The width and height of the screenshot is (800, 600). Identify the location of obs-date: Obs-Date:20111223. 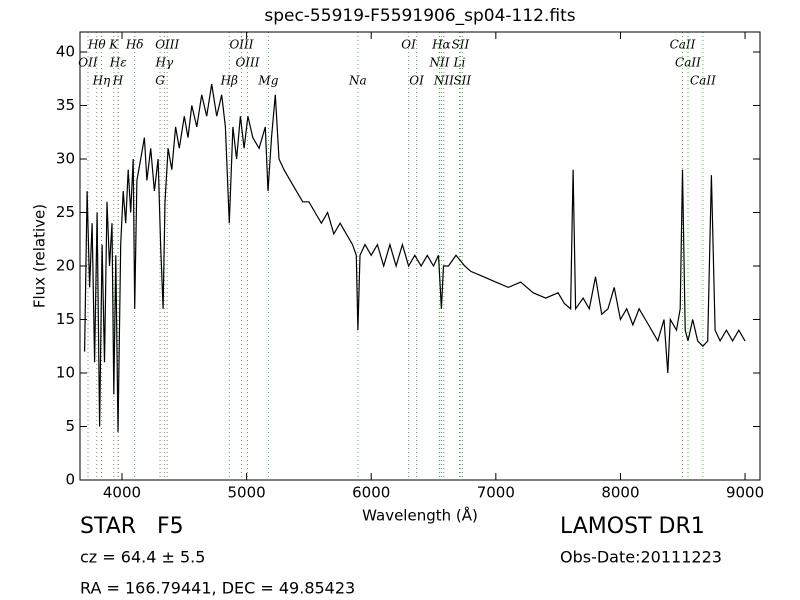
(641, 557).